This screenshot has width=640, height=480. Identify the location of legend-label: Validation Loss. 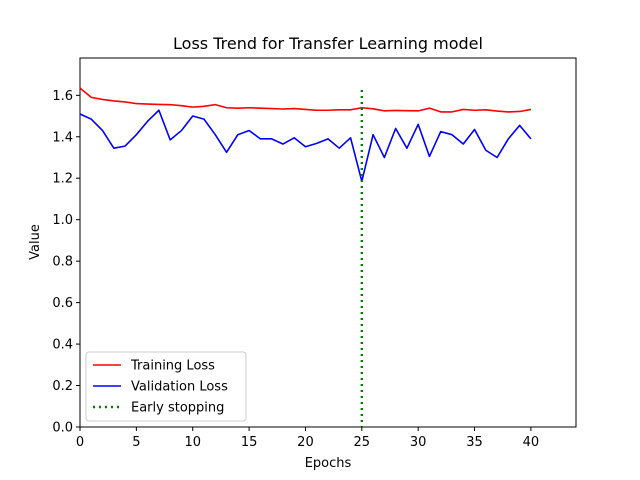
(179, 387).